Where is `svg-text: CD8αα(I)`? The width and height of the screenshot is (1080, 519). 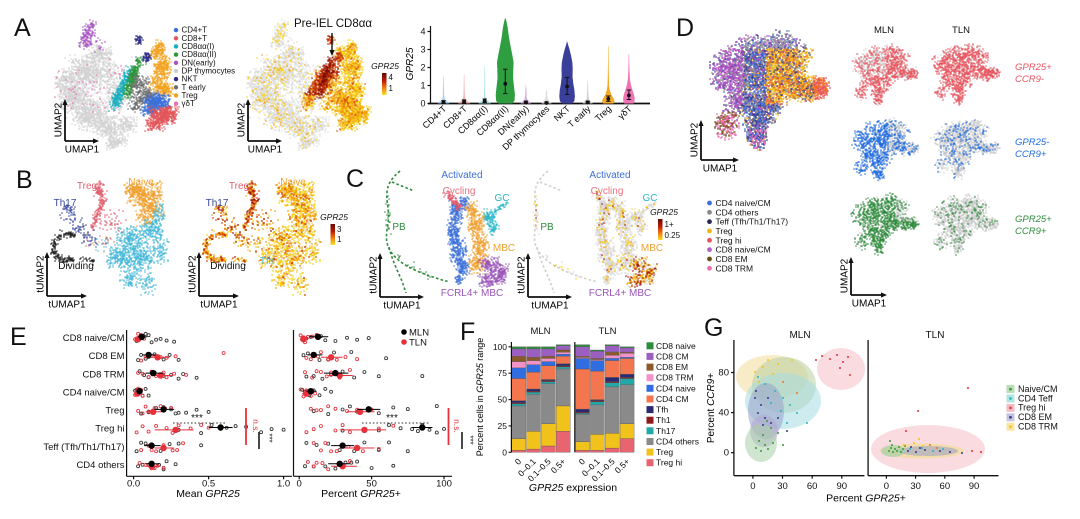 svg-text: CD8αα(I) is located at coordinates (198, 46).